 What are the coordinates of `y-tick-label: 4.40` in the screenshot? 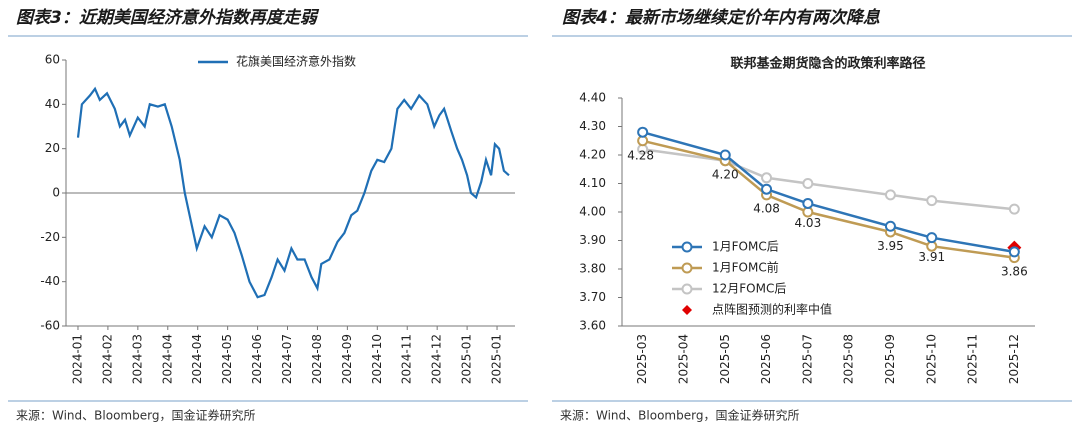 It's located at (592, 98).